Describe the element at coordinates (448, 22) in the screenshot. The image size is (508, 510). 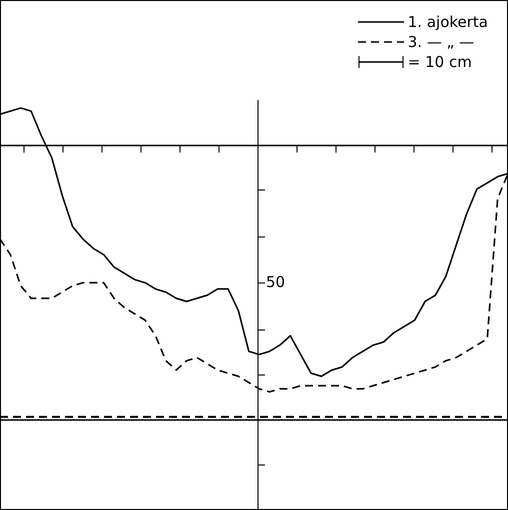
I see `legend-label: 1. ajokerta` at that location.